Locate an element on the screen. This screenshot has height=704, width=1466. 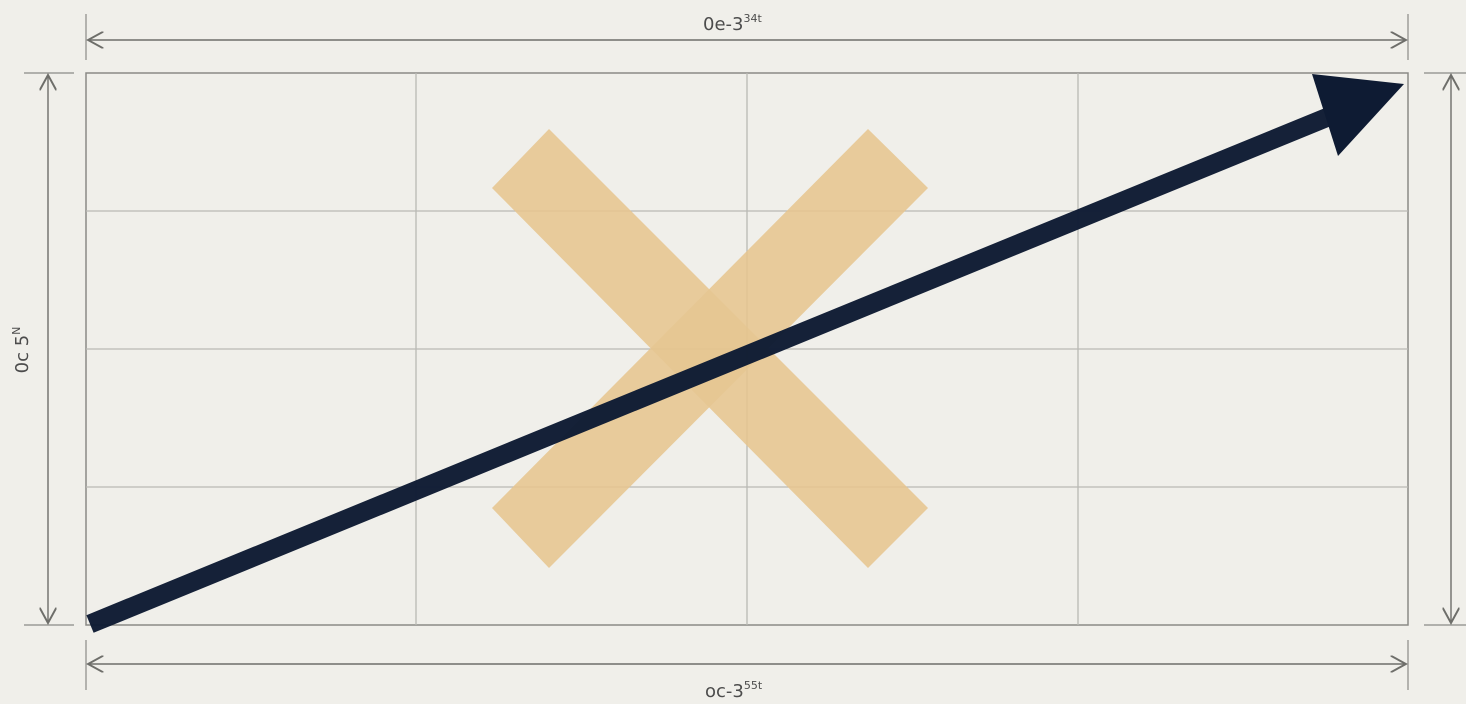
bottom-dimension: oc-355t is located at coordinates (747, 671).